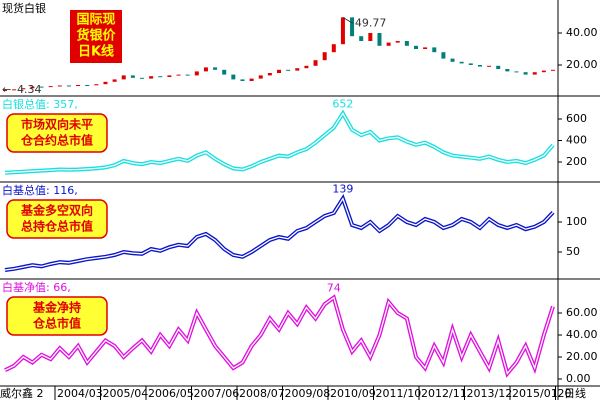  I want to click on panel-title: 现货白银, so click(24, 8).